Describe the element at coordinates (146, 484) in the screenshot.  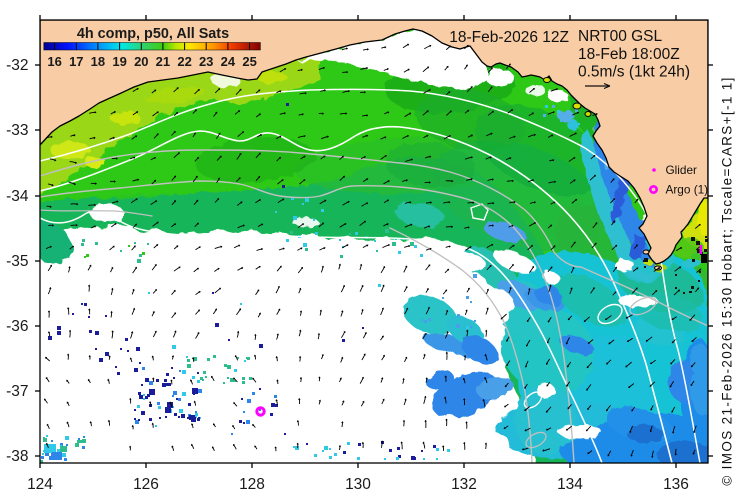
I see `svg-text: 126` at that location.